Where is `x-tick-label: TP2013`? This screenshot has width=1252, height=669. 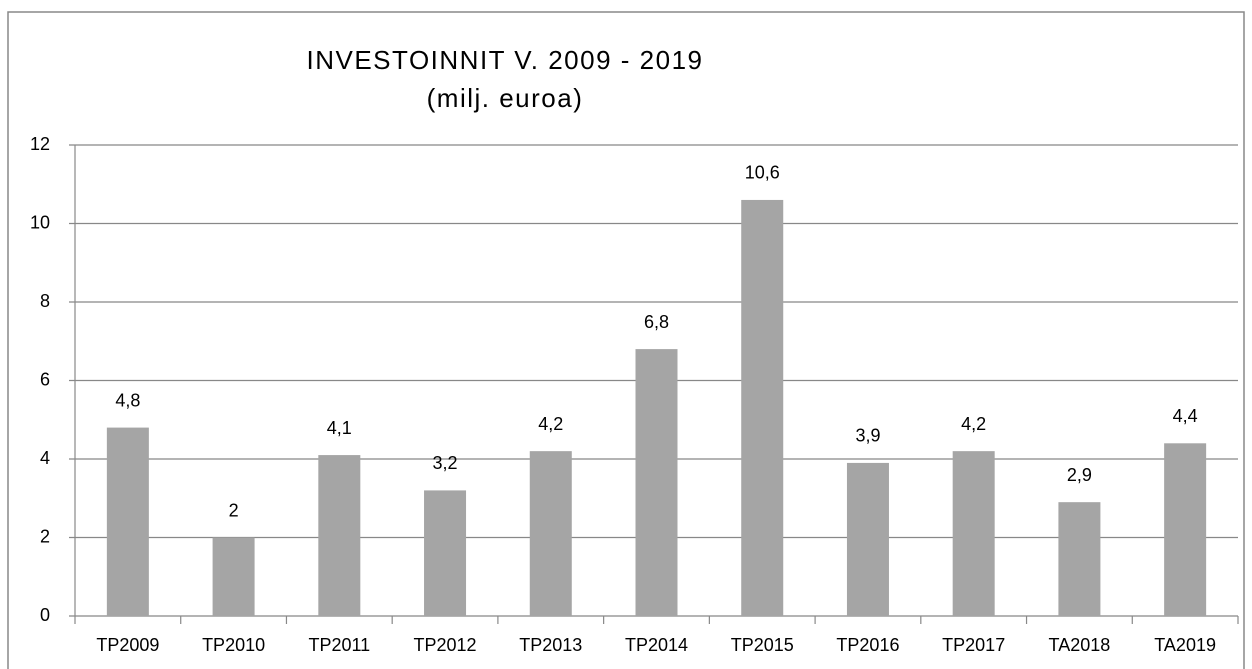 x-tick-label: TP2013 is located at coordinates (550, 645).